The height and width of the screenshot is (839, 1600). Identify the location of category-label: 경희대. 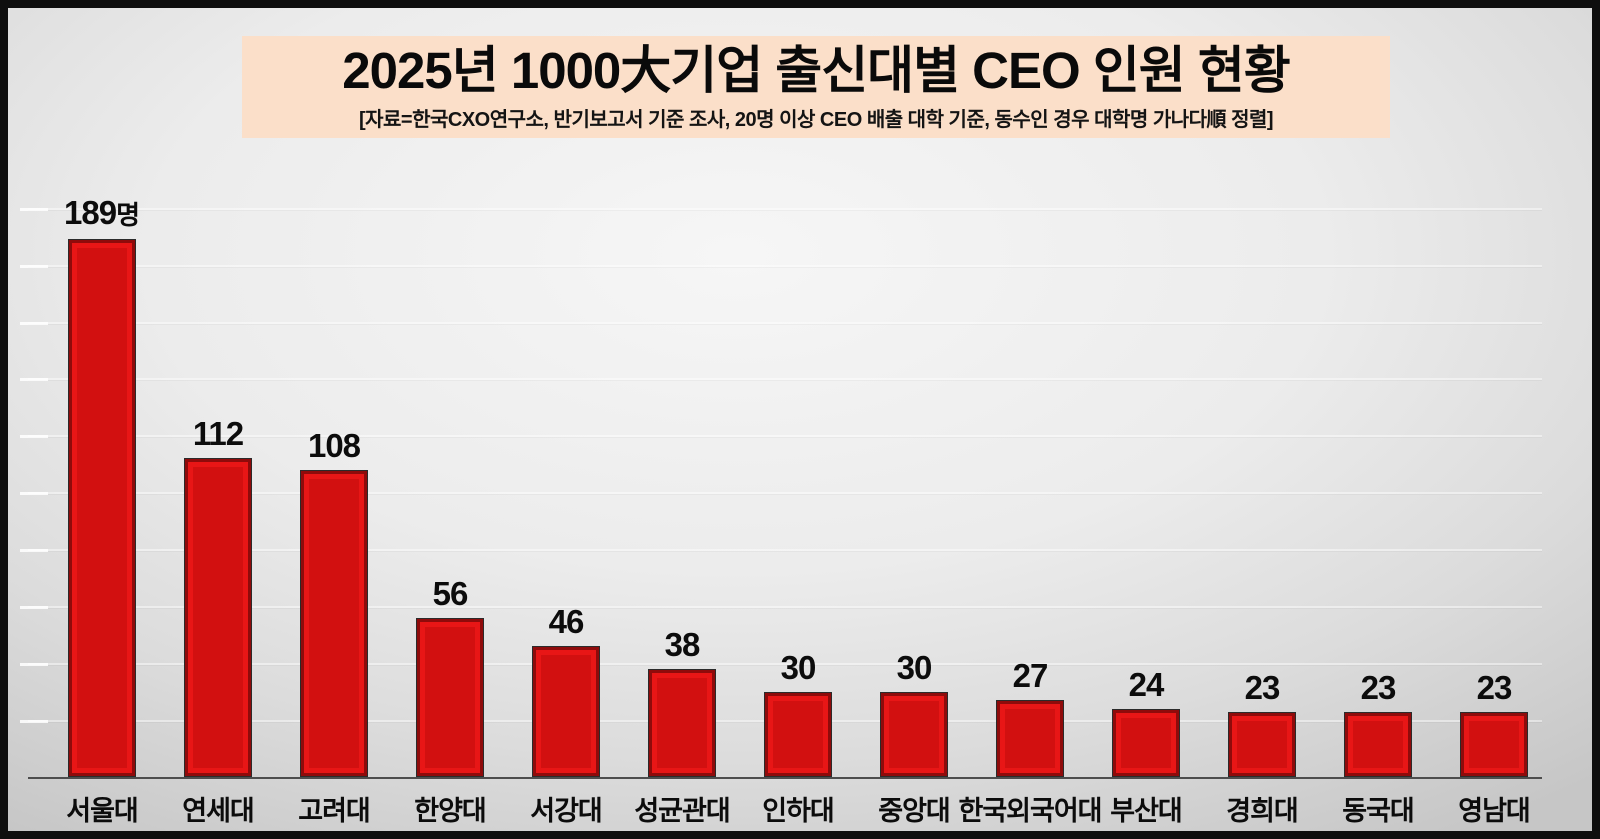
(1262, 811).